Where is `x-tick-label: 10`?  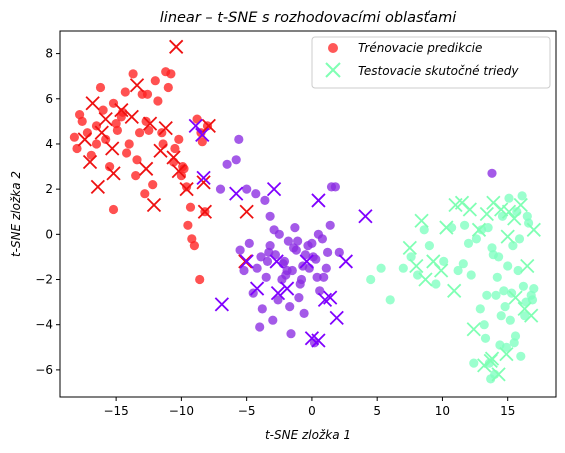
x-tick-label: 10 is located at coordinates (442, 411).